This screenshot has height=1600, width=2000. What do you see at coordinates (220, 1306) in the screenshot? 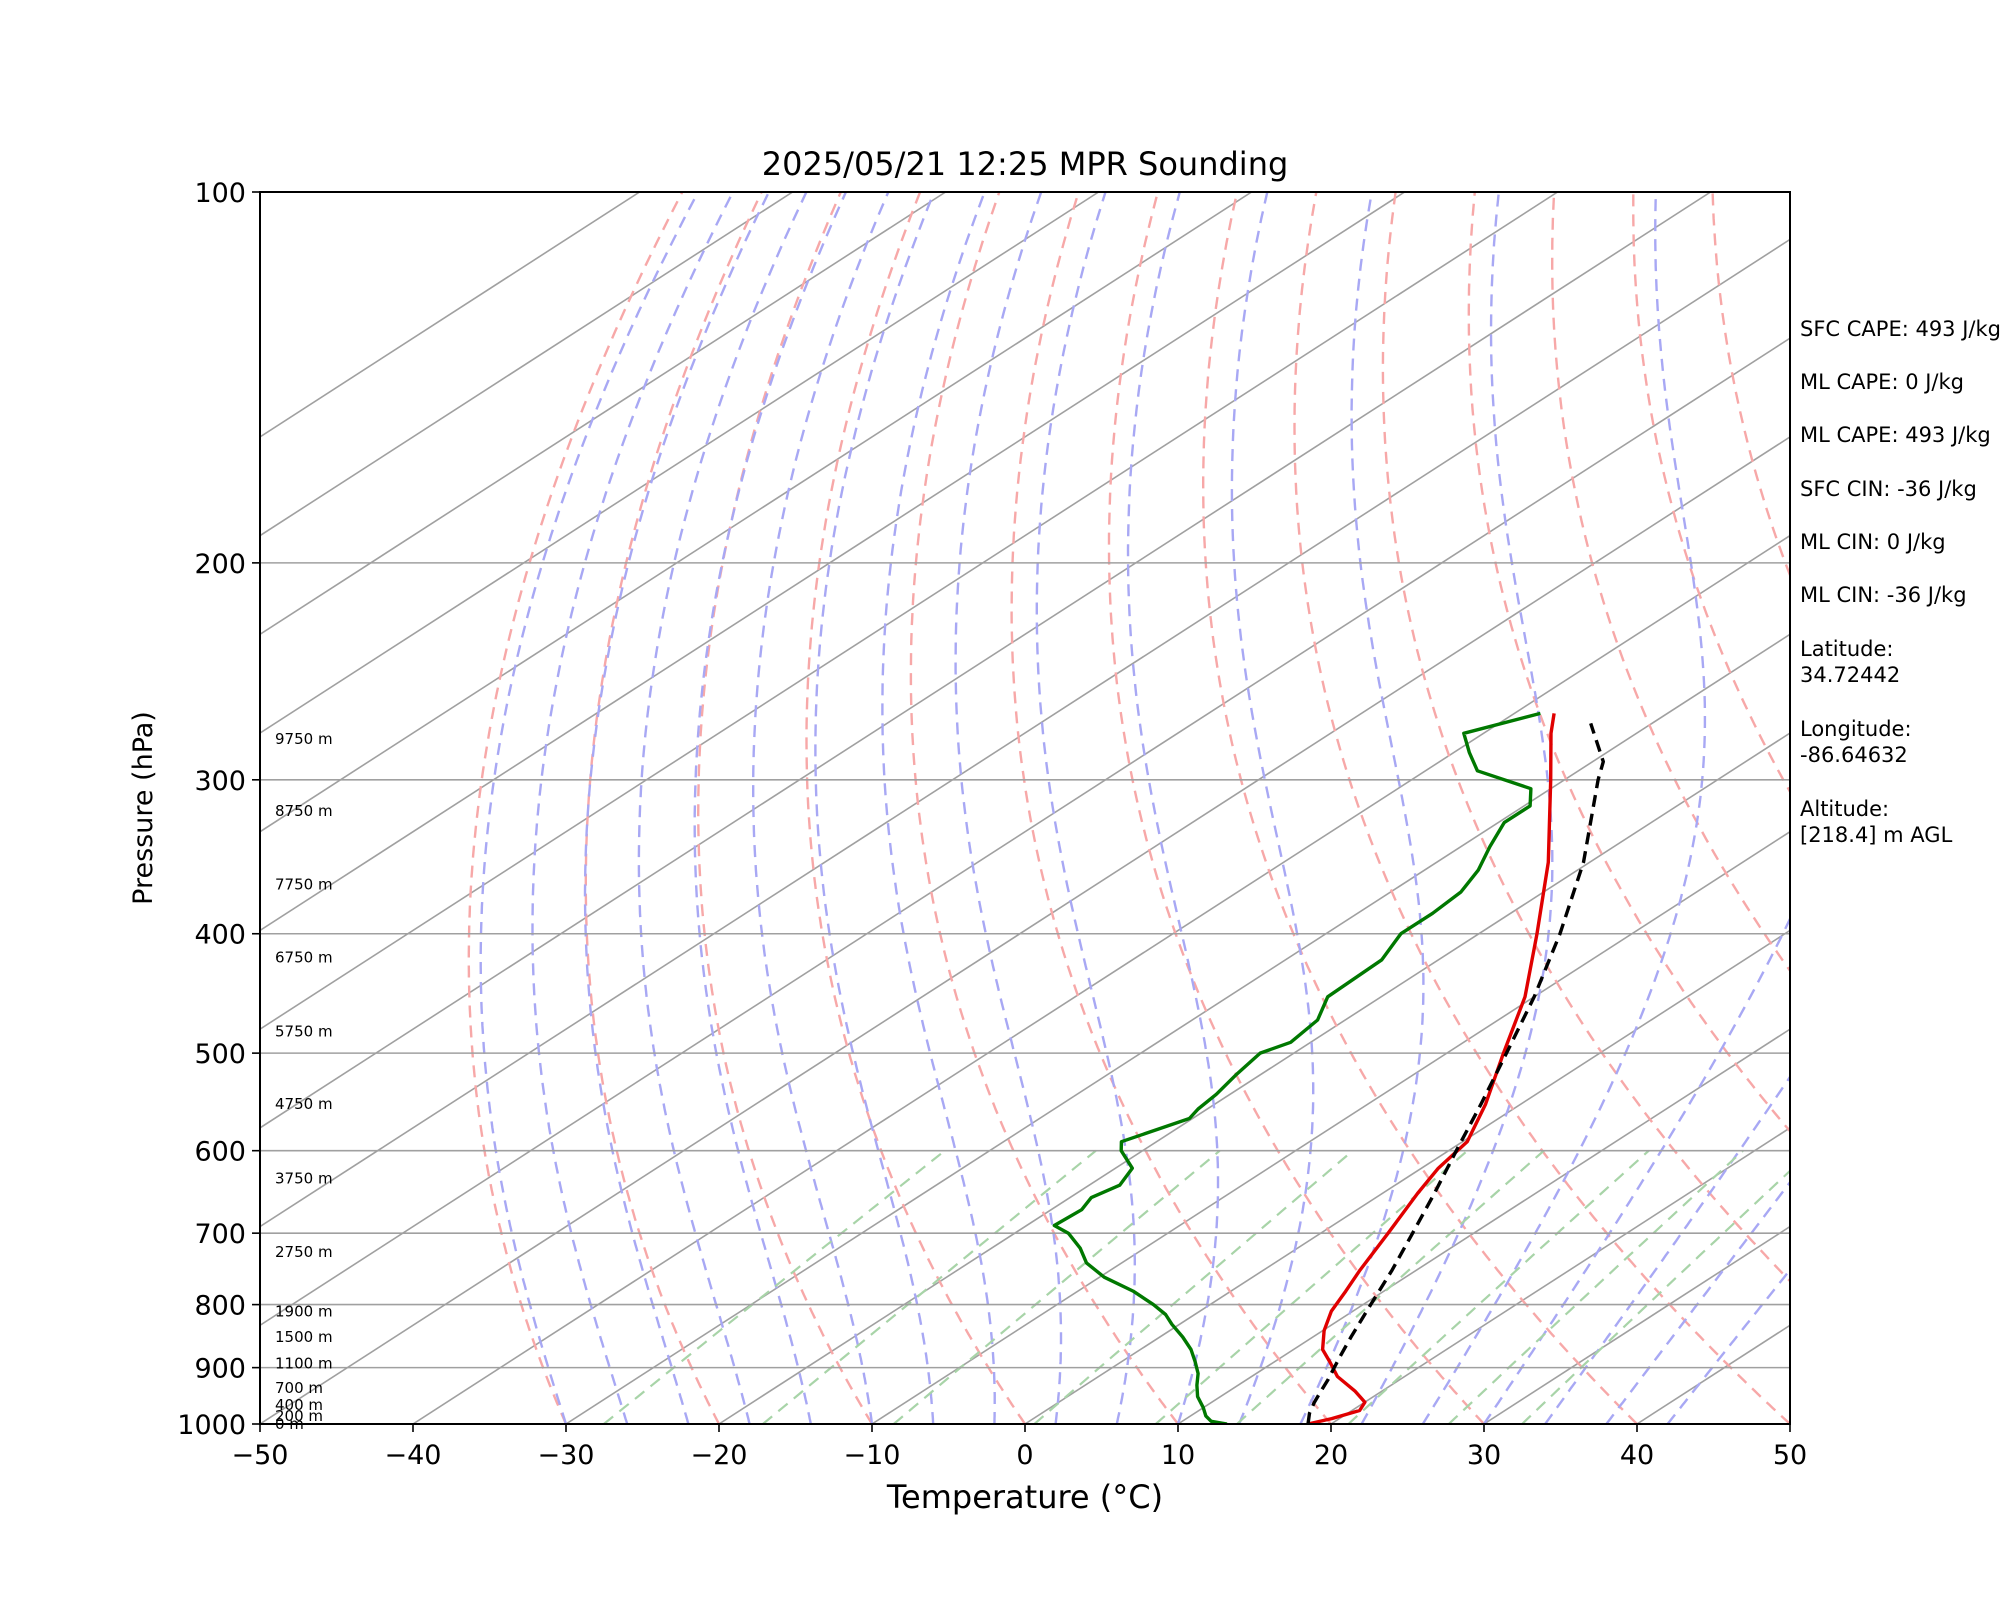
I see `y-tick-label: 800` at bounding box center [220, 1306].